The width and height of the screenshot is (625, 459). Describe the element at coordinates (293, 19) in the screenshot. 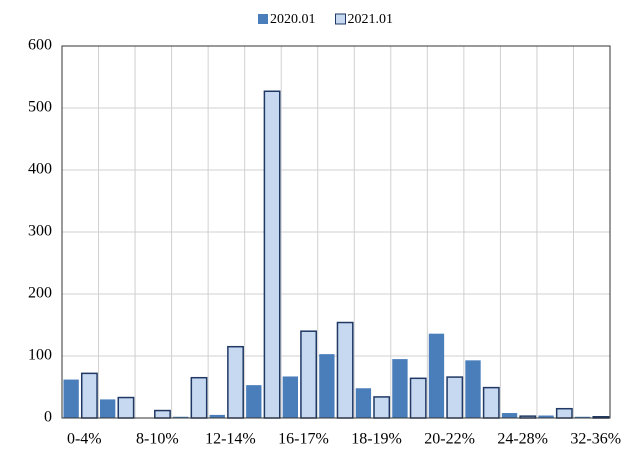

I see `legend-label: 2020.01` at that location.